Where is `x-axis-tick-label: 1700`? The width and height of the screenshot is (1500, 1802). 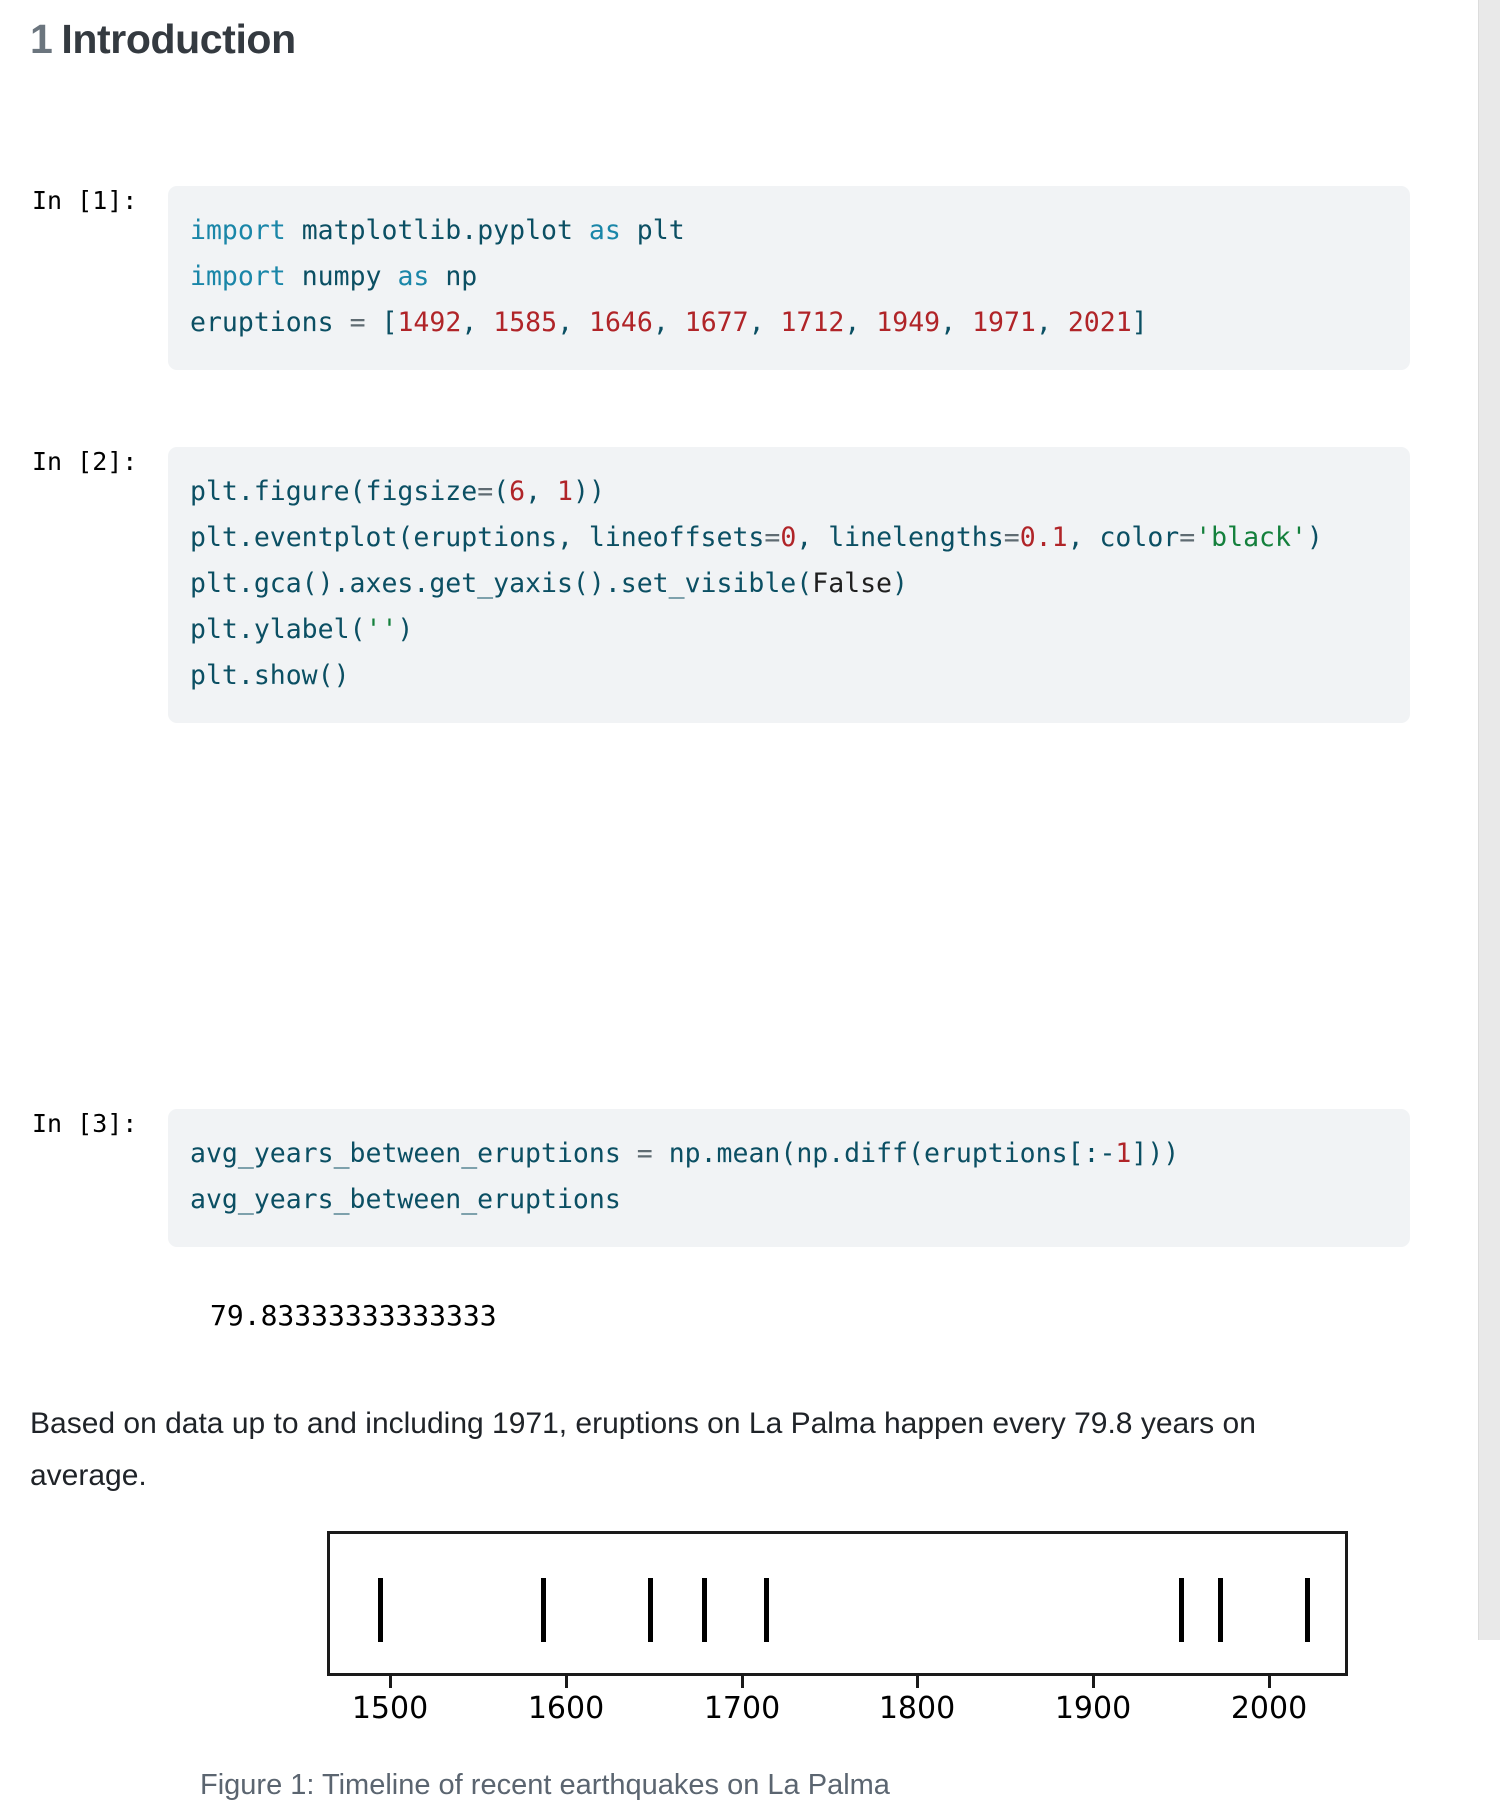
x-axis-tick-label: 1700 is located at coordinates (742, 1709).